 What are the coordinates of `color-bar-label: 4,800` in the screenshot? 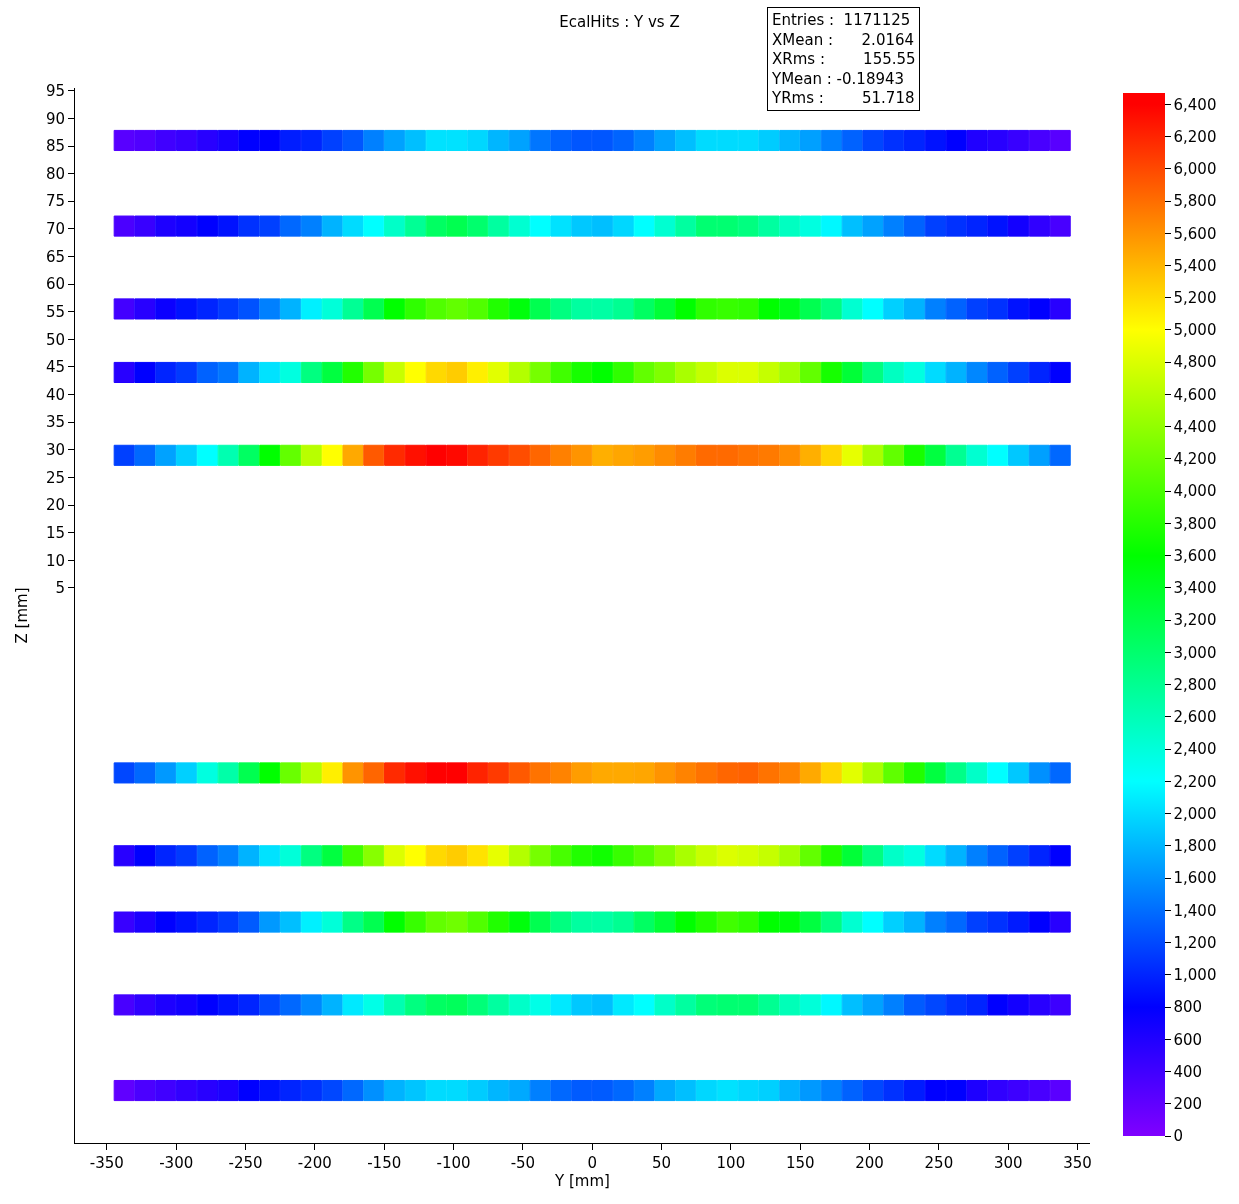 It's located at (1195, 362).